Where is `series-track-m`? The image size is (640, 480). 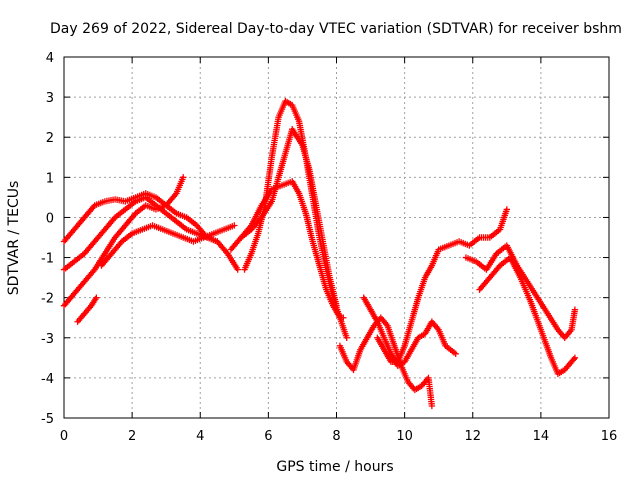 series-track-m is located at coordinates (527, 316).